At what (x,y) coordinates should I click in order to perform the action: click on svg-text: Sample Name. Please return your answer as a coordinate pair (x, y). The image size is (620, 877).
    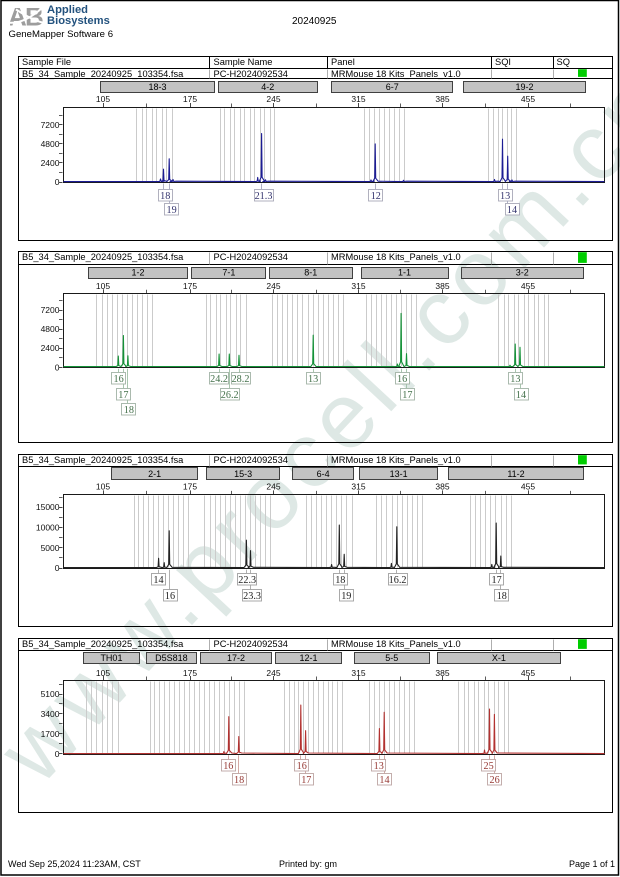
    Looking at the image, I should click on (243, 62).